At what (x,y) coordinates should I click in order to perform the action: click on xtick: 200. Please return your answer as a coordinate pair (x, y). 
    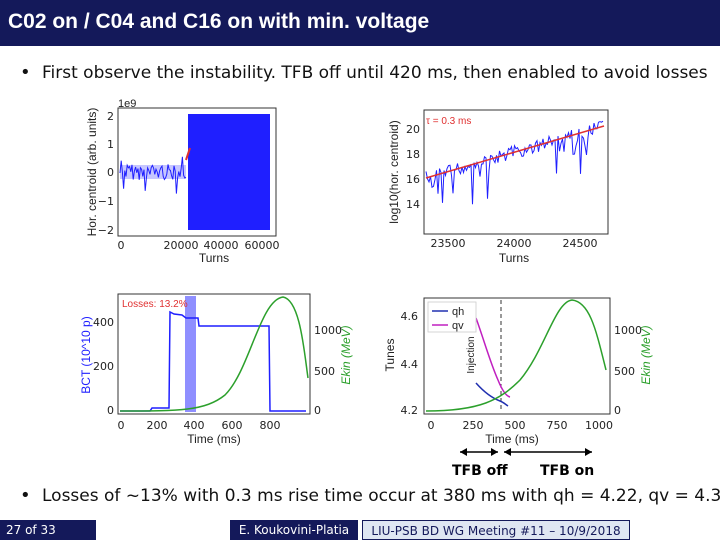
    Looking at the image, I should click on (157, 425).